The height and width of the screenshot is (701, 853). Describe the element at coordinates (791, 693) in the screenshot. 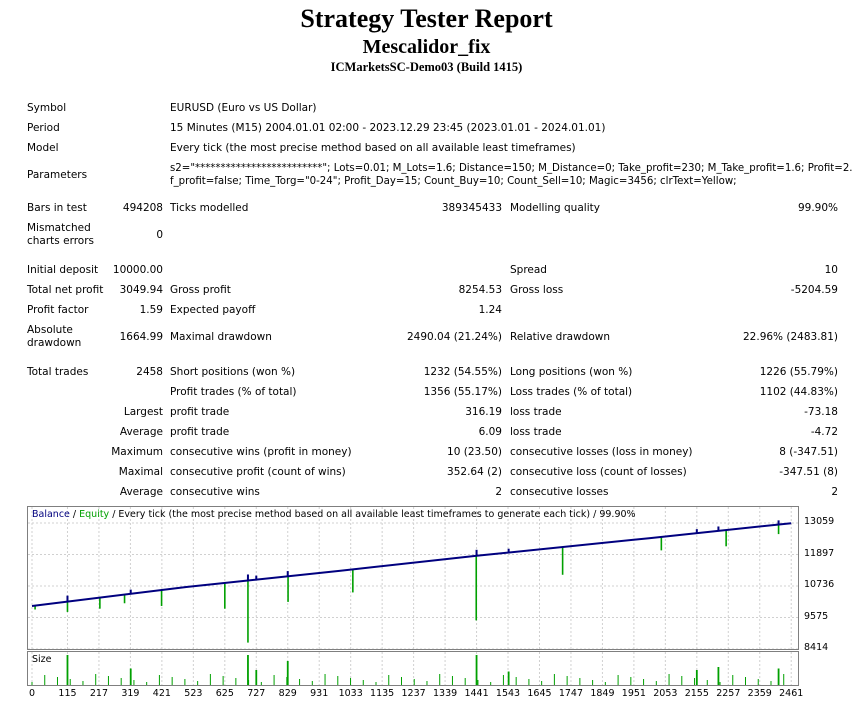

I see `x-tick-label: 2461` at that location.